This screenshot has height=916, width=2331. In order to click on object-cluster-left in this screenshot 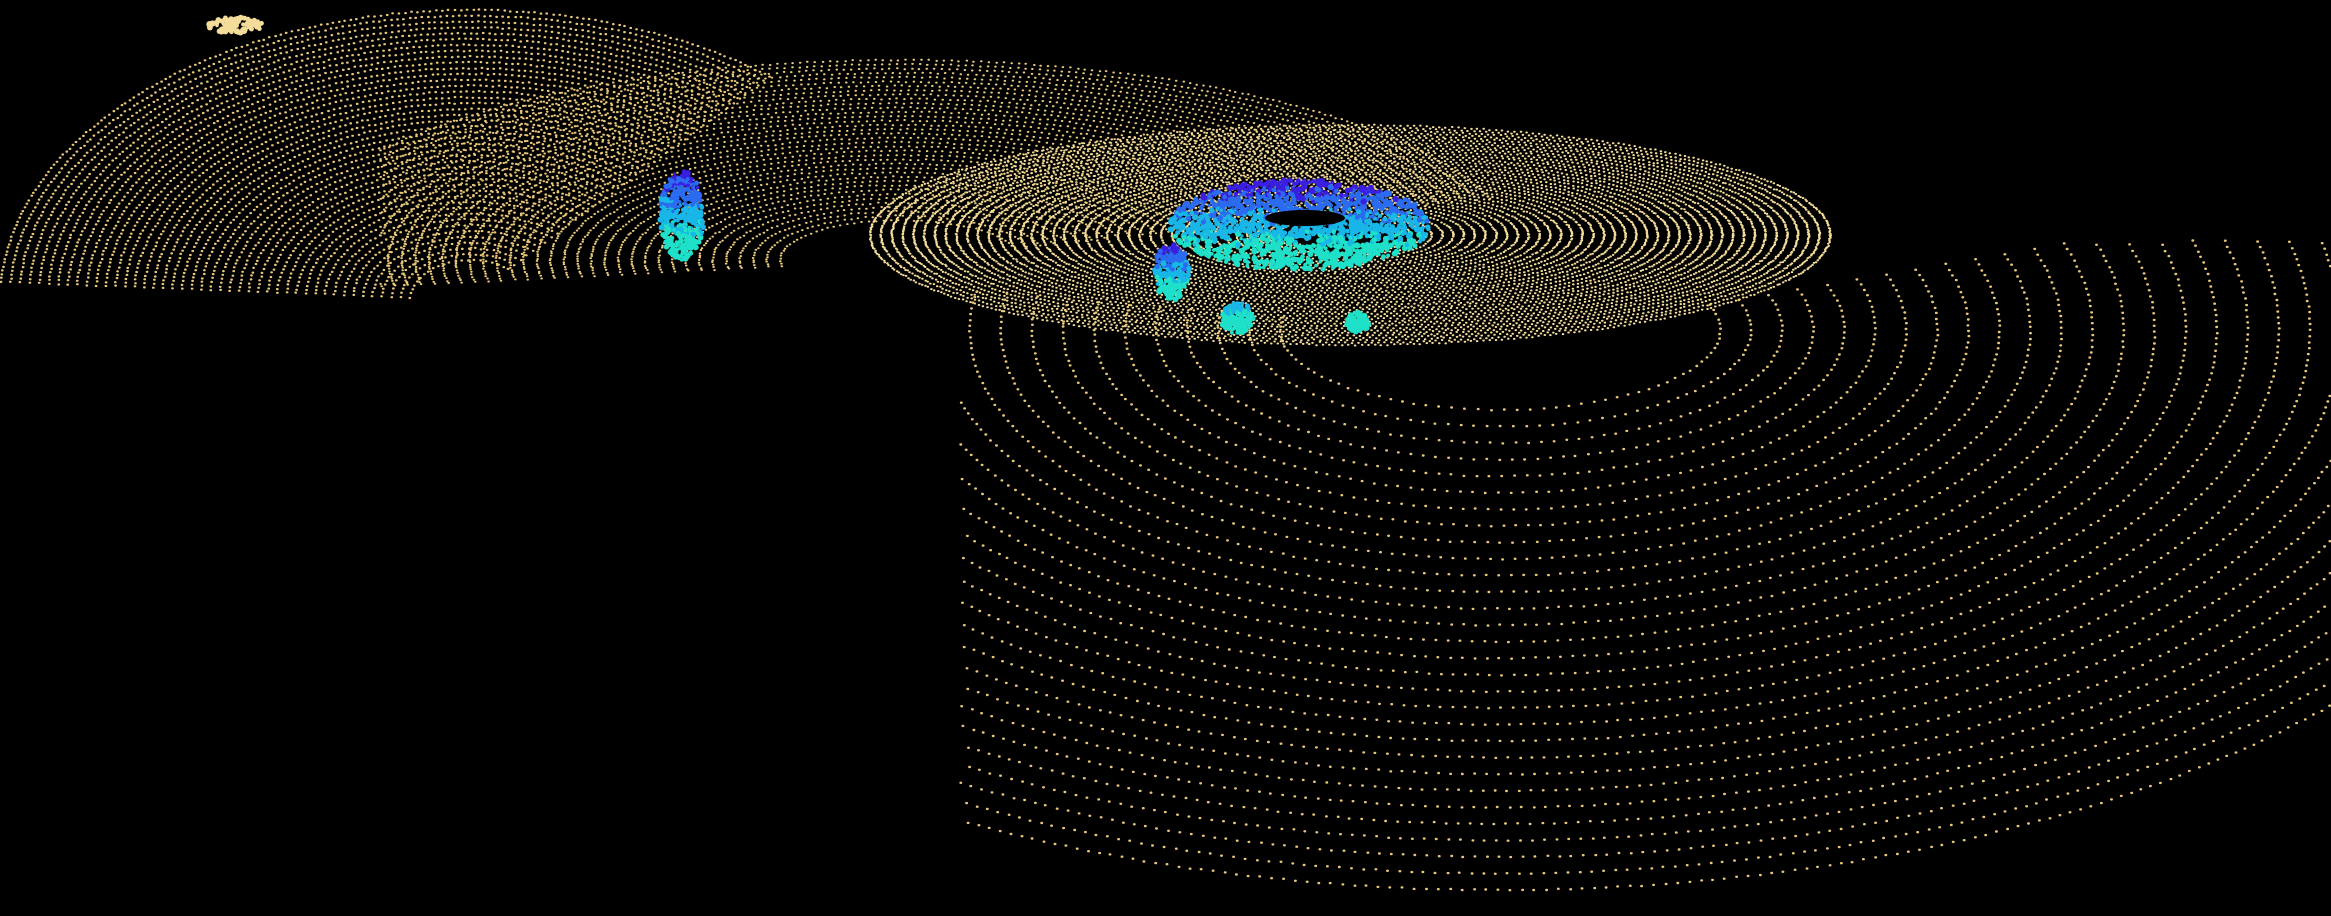, I will do `click(681, 215)`.